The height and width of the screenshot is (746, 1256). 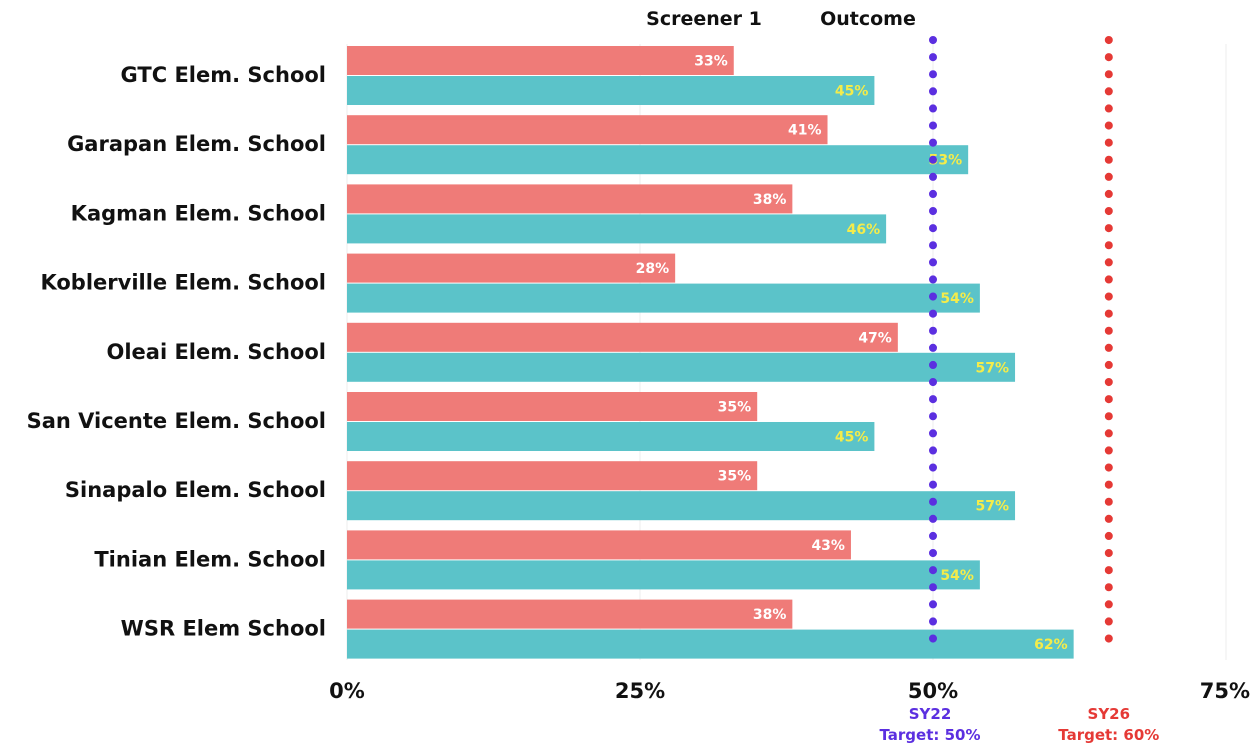 I want to click on category-label-7: Tinian Elem. School, so click(x=210, y=559).